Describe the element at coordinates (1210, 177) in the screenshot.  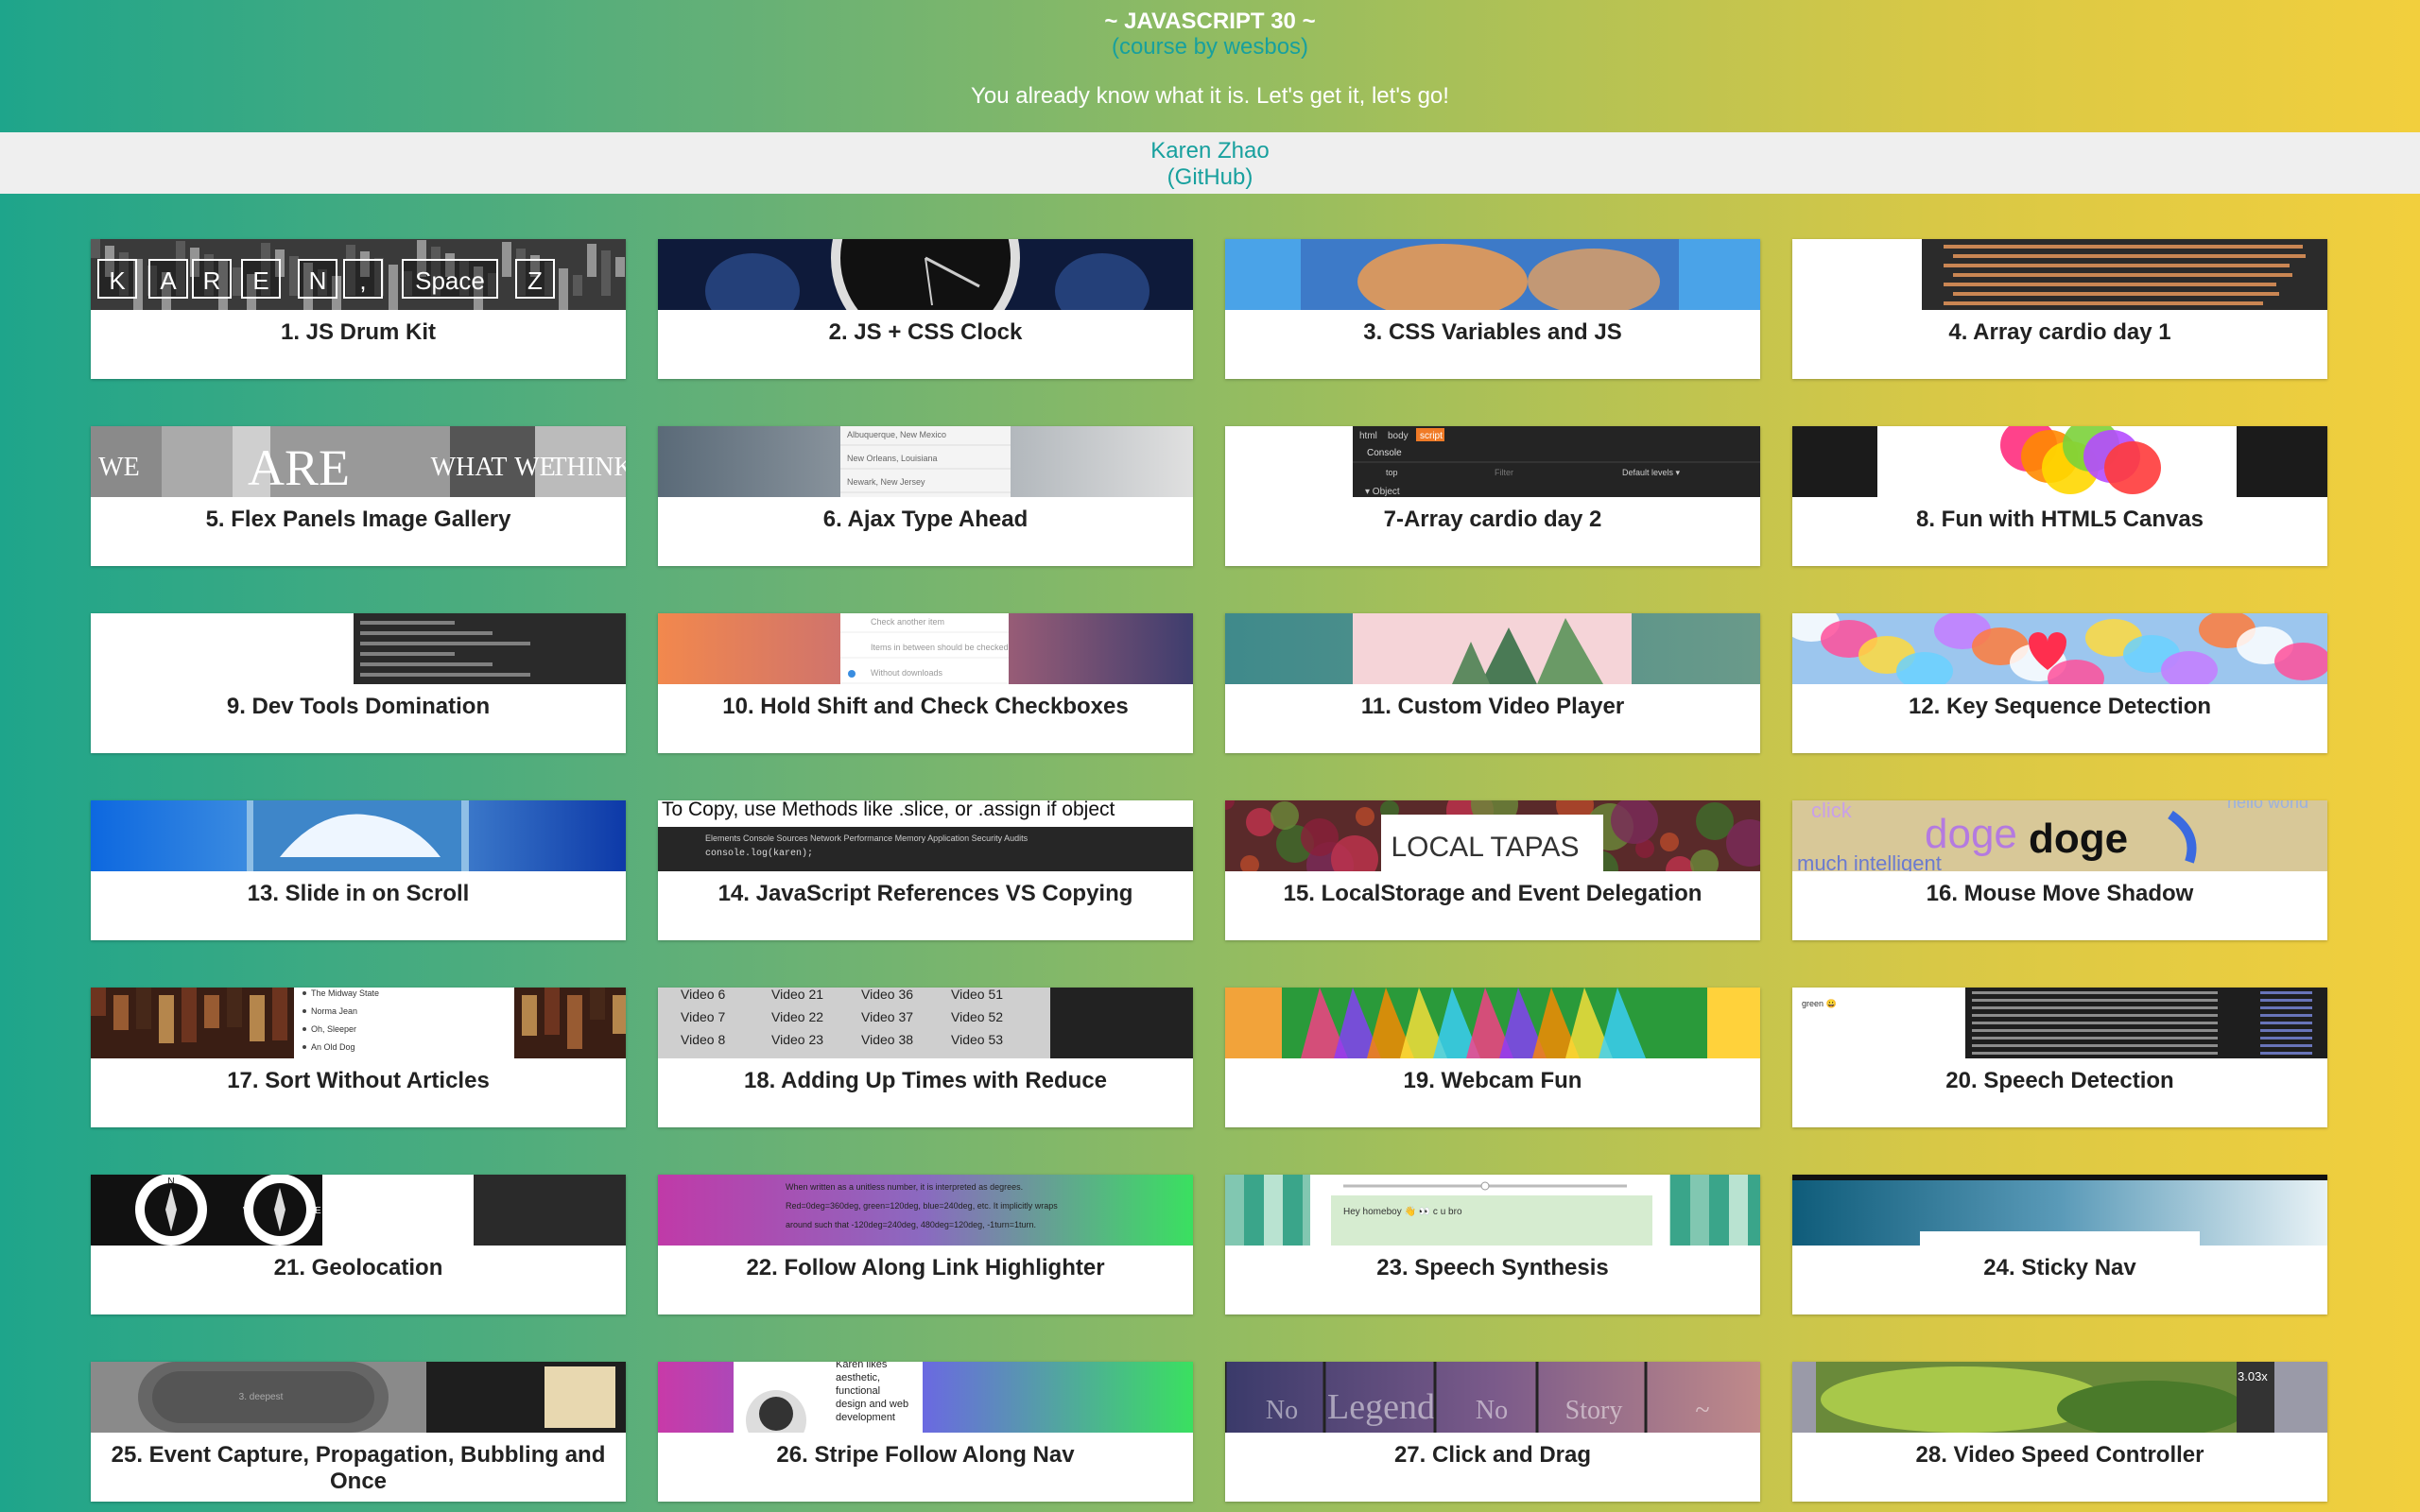
I see `github-link: (GitHub)` at that location.